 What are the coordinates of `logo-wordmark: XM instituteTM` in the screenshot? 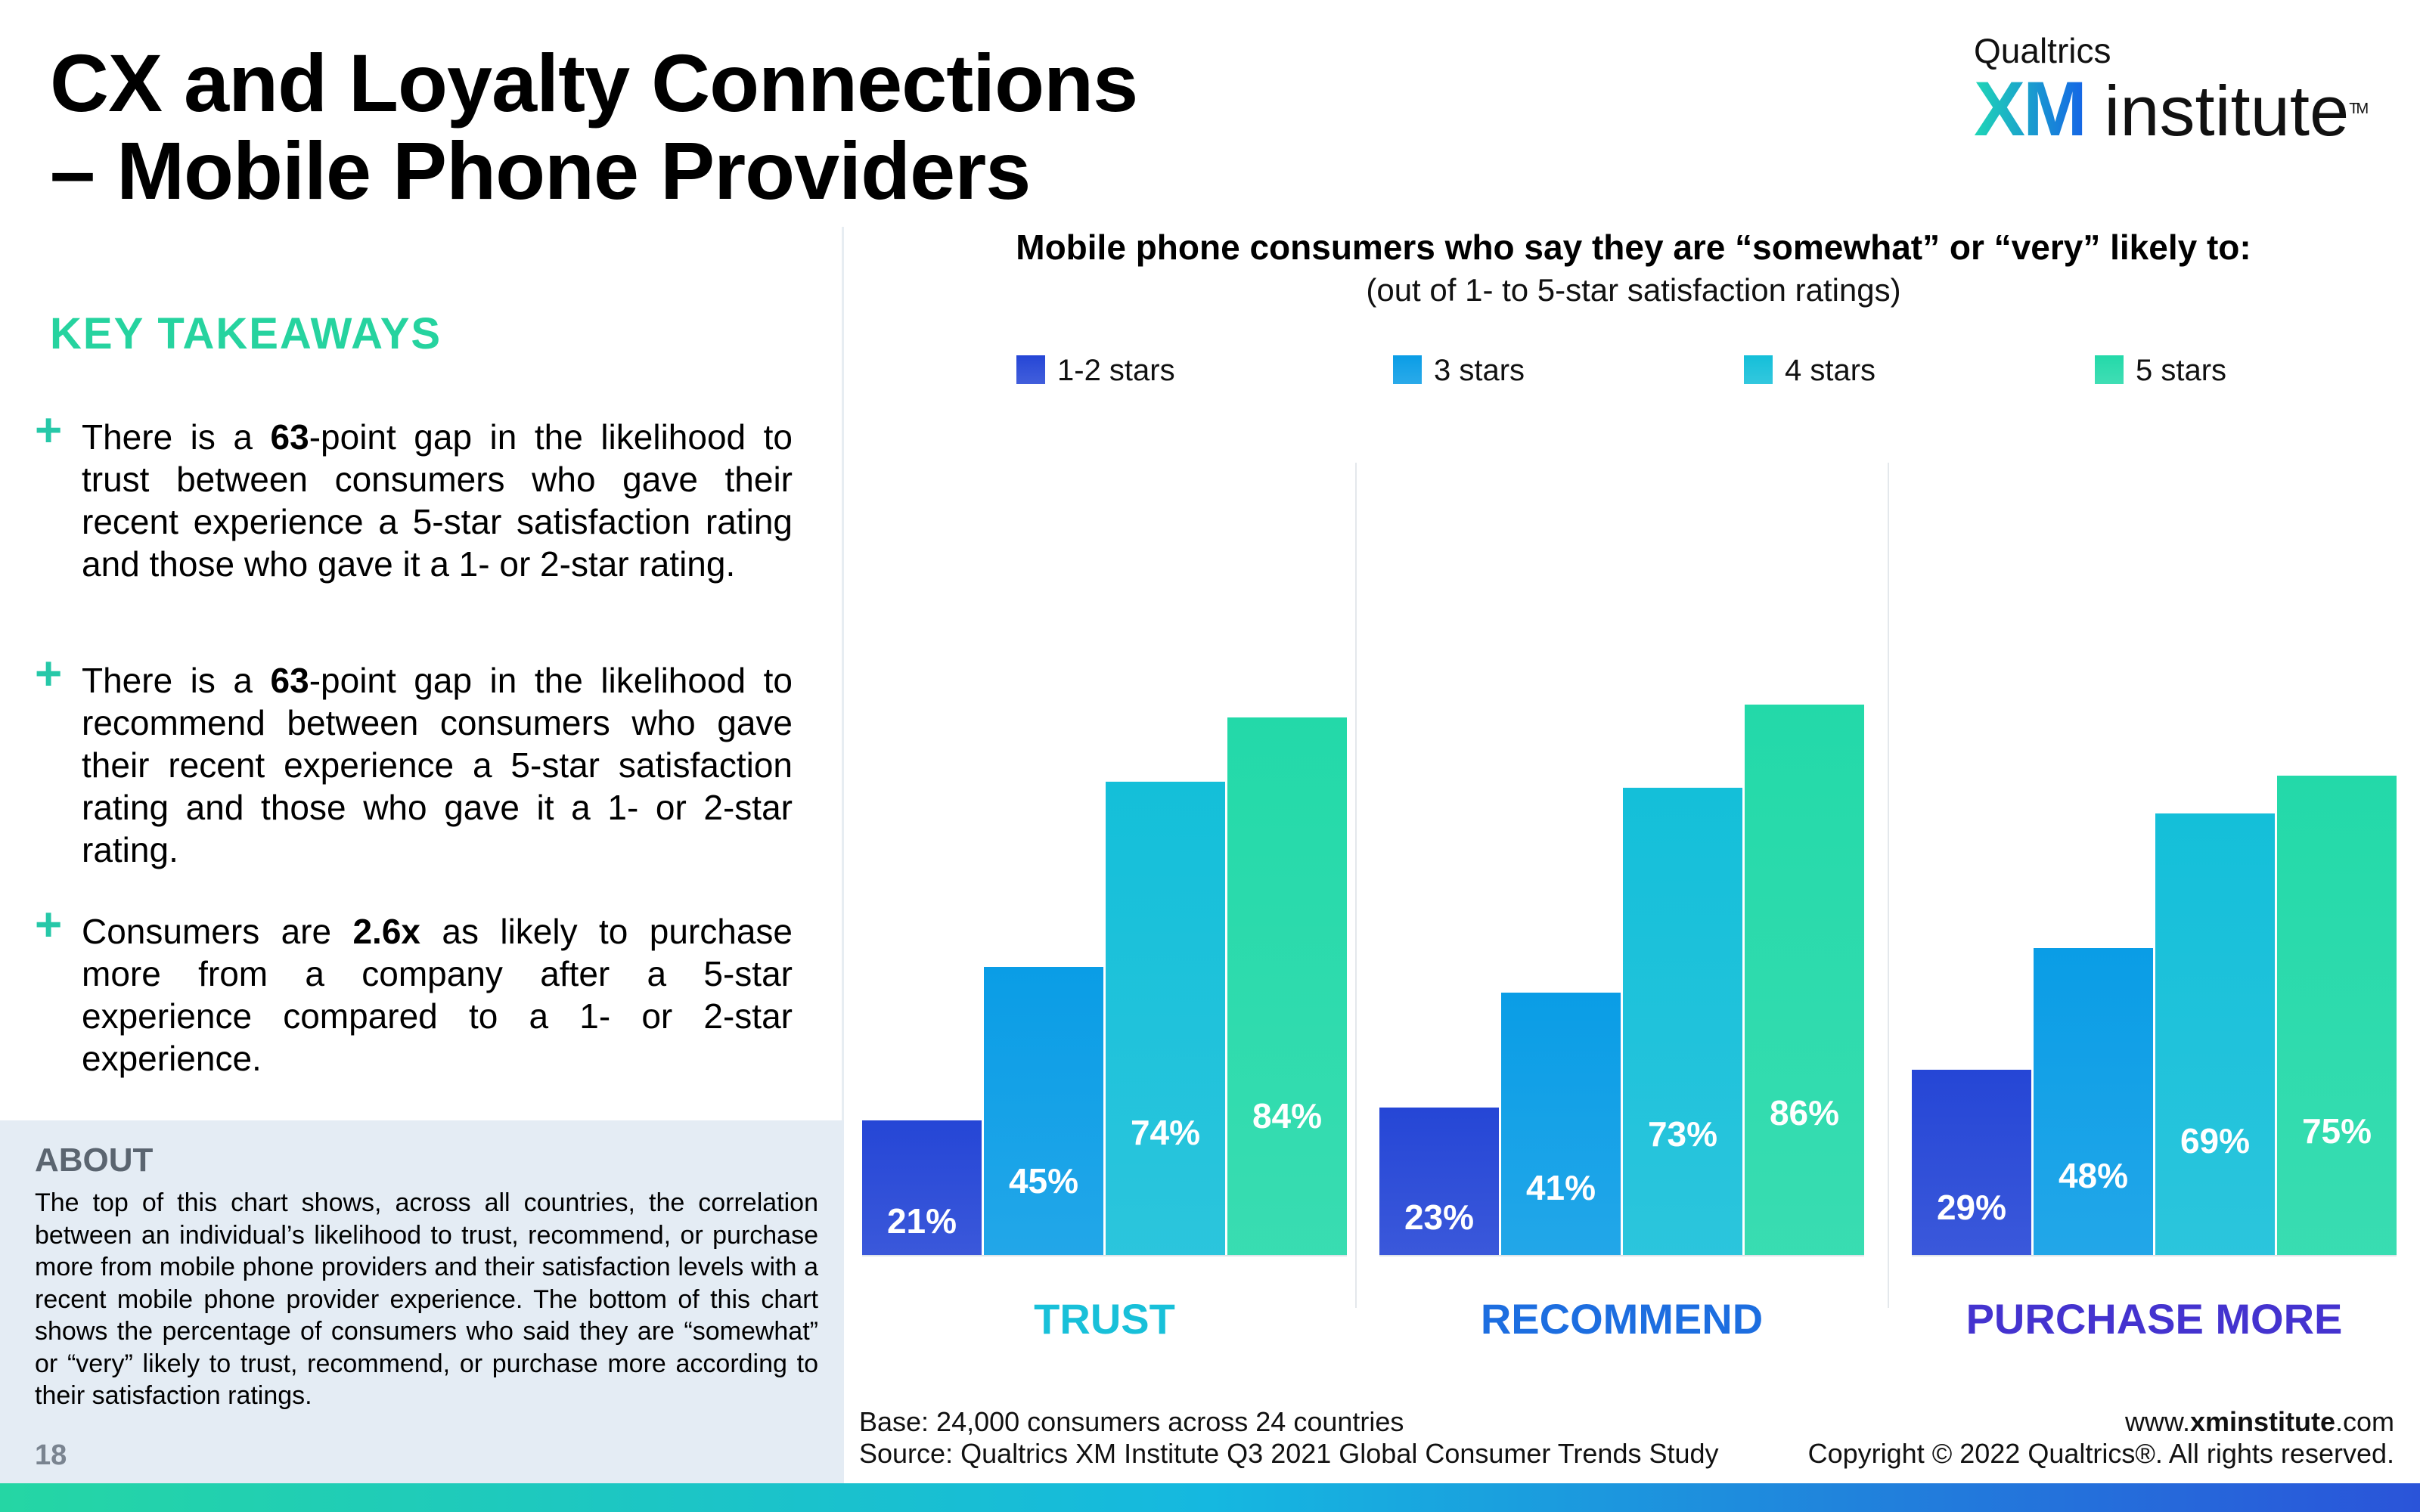 It's located at (2185, 110).